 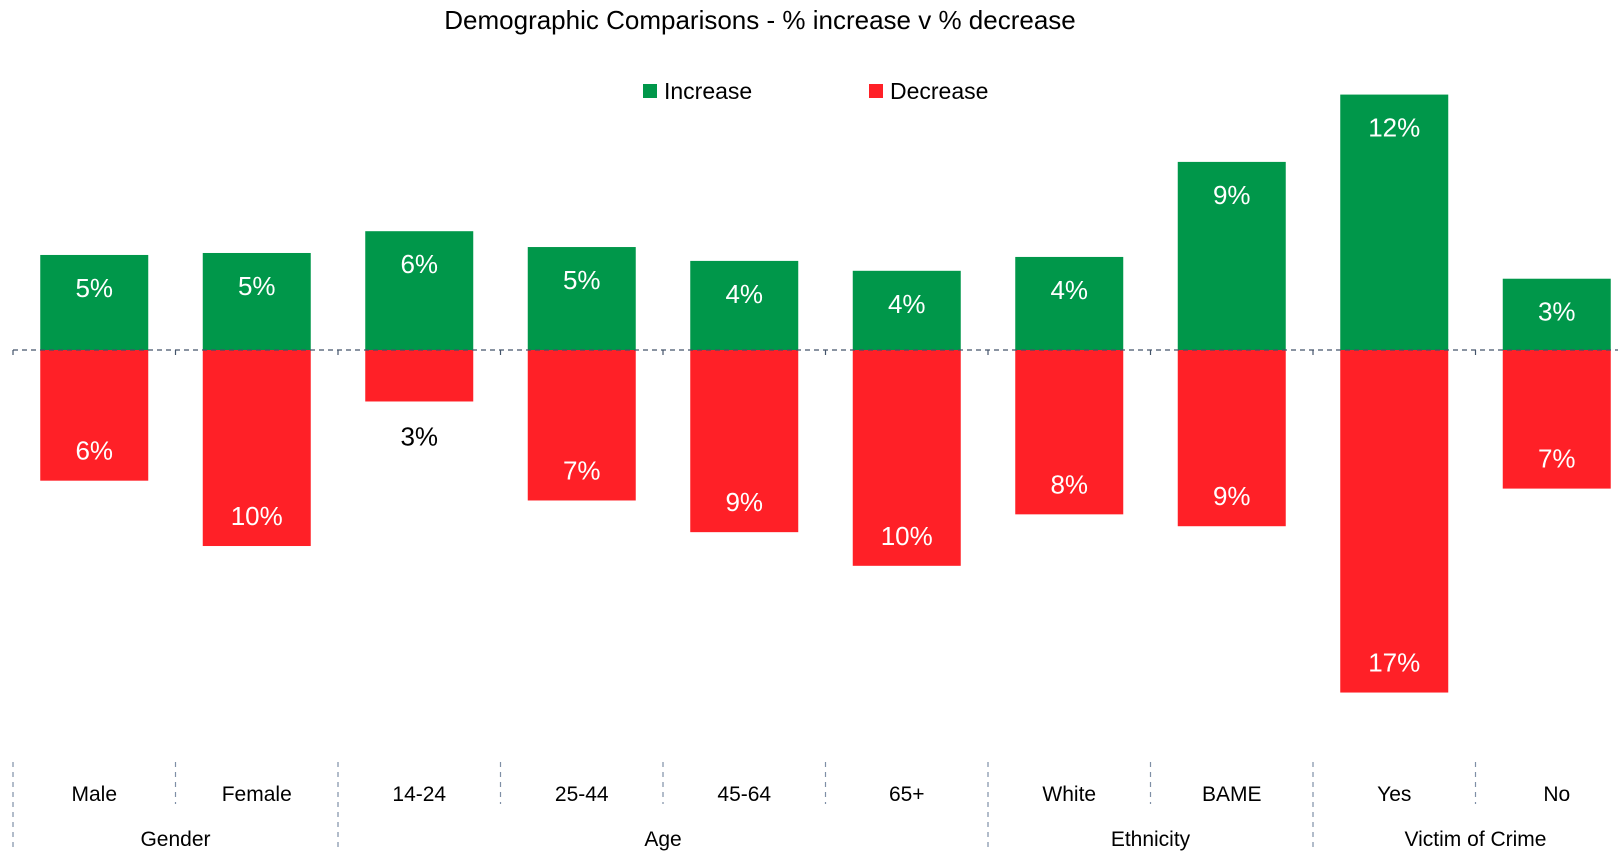 What do you see at coordinates (94, 451) in the screenshot?
I see `data-label-decrease: 6%` at bounding box center [94, 451].